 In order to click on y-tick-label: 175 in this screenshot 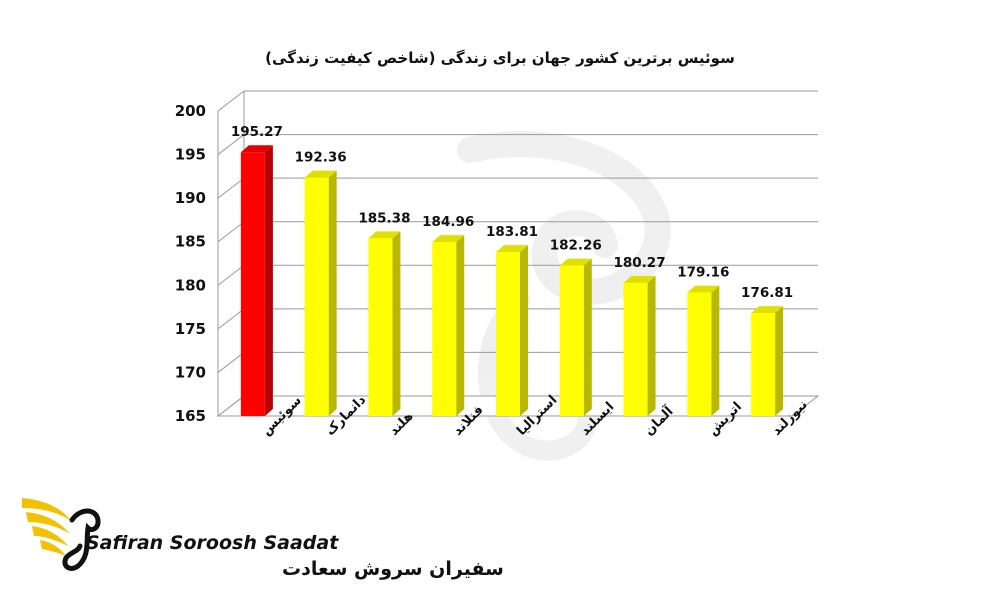, I will do `click(190, 329)`.